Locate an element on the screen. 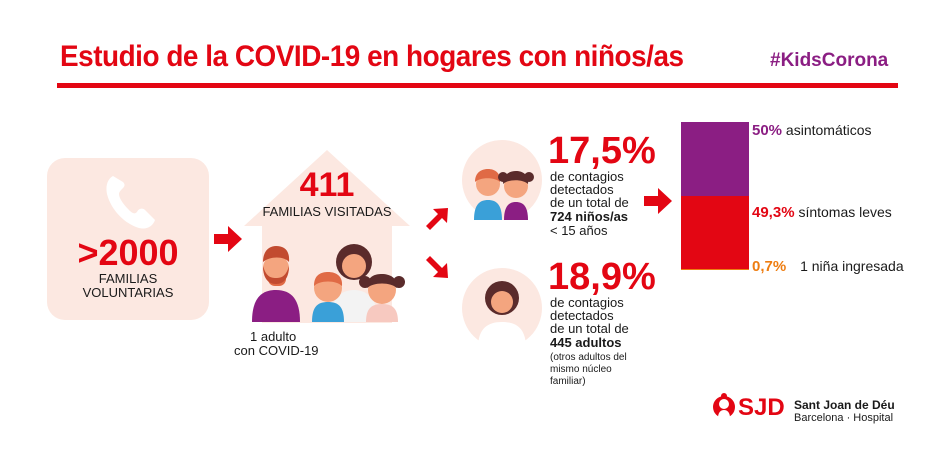  legend-label: síntomas leves is located at coordinates (845, 212).